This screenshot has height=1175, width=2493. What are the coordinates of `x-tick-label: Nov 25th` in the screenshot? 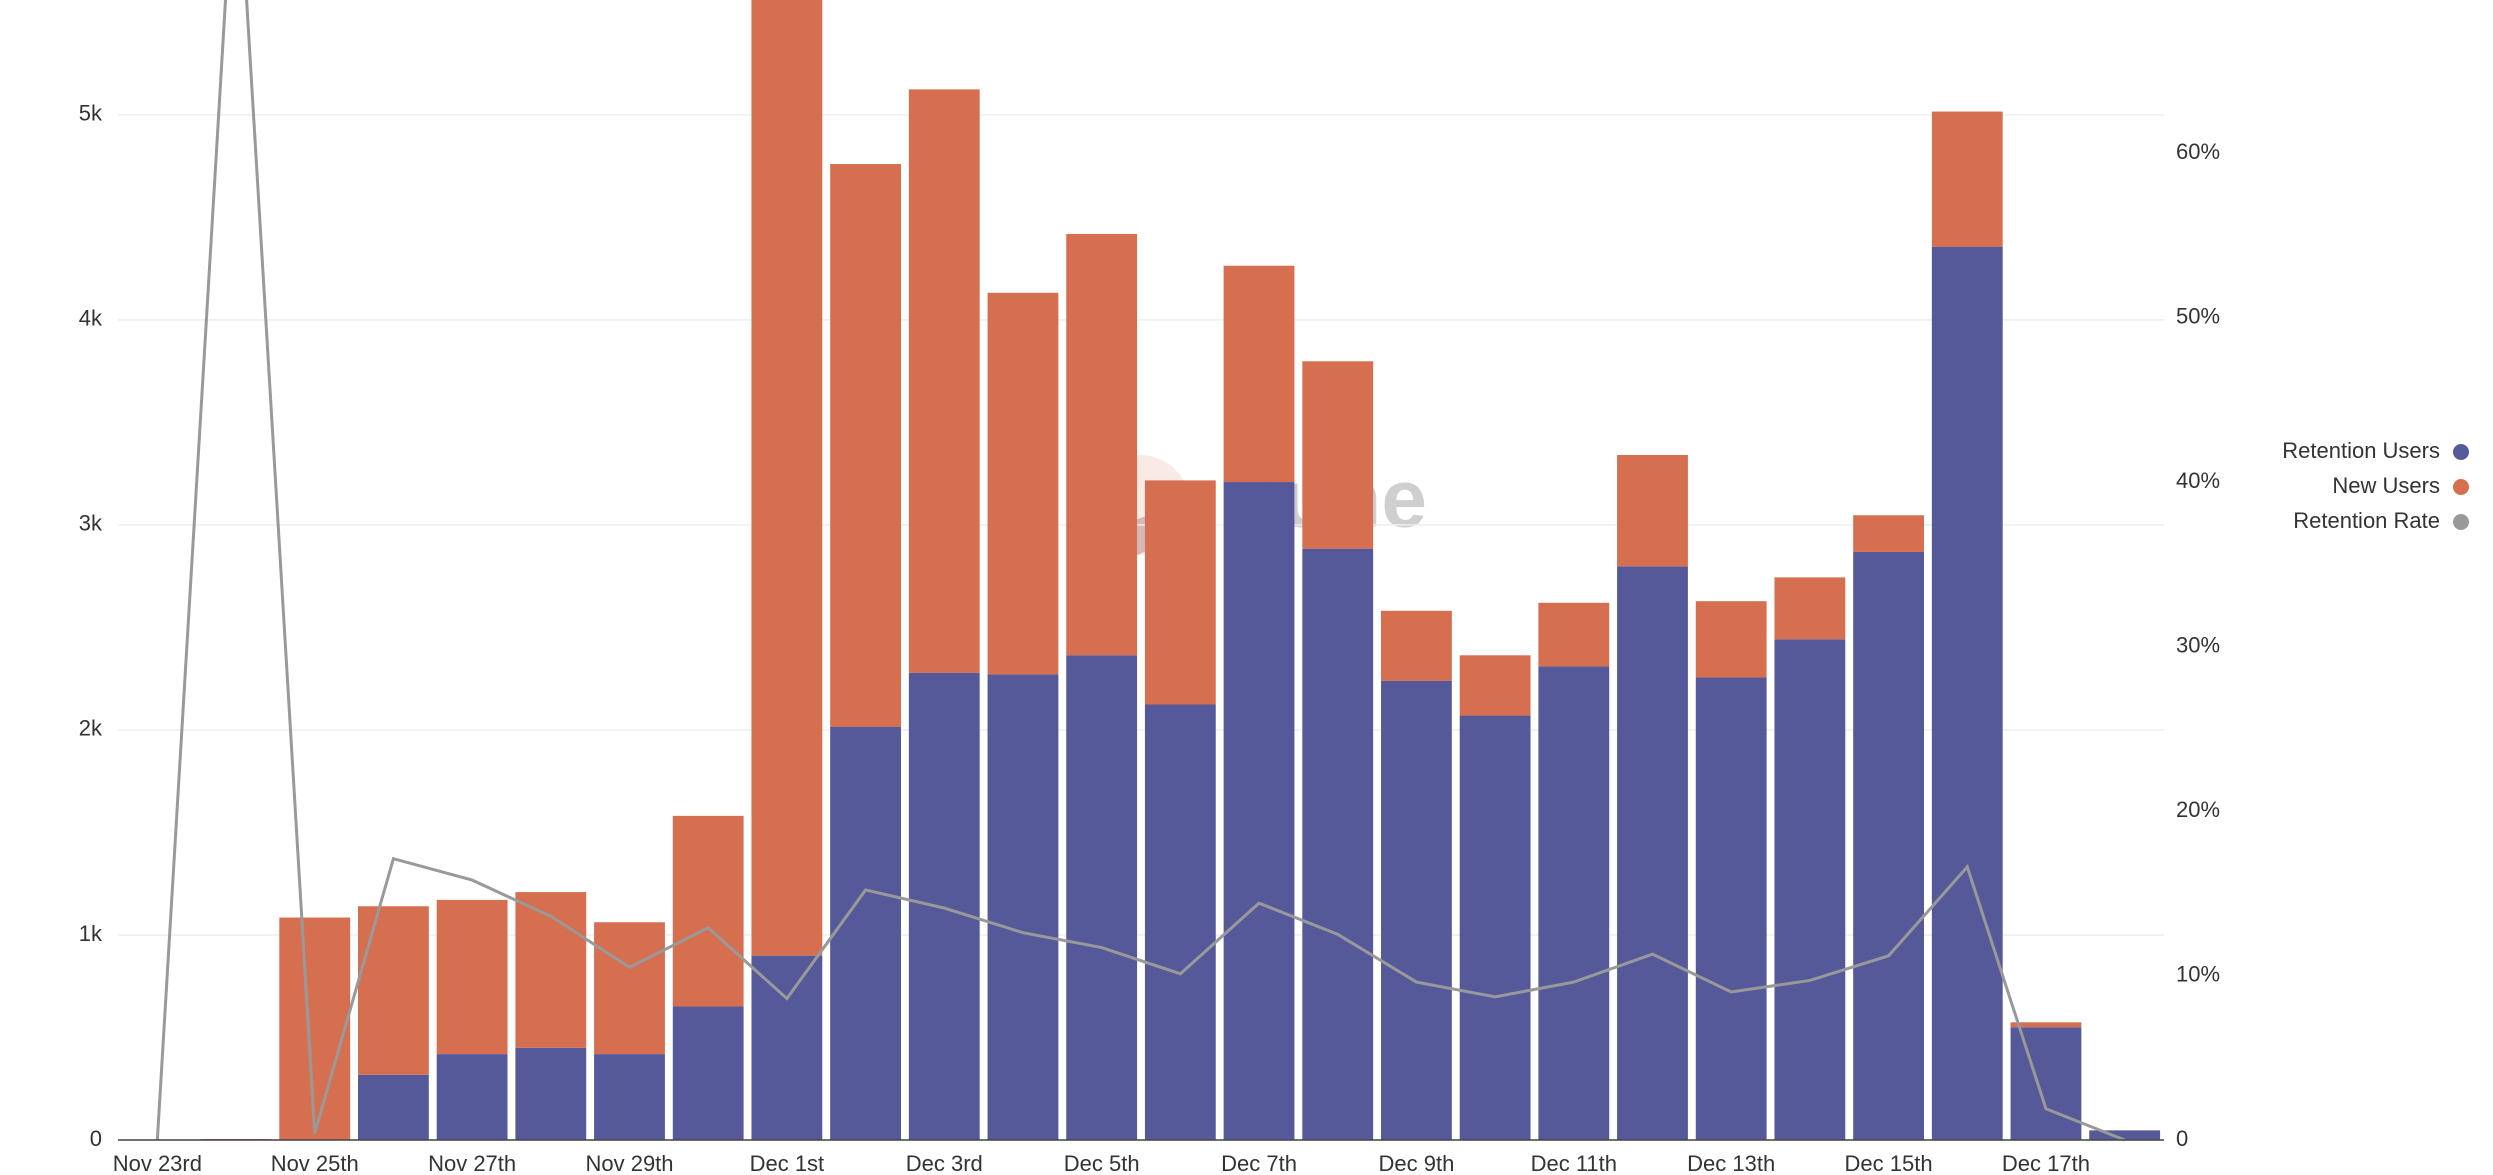 It's located at (315, 1163).